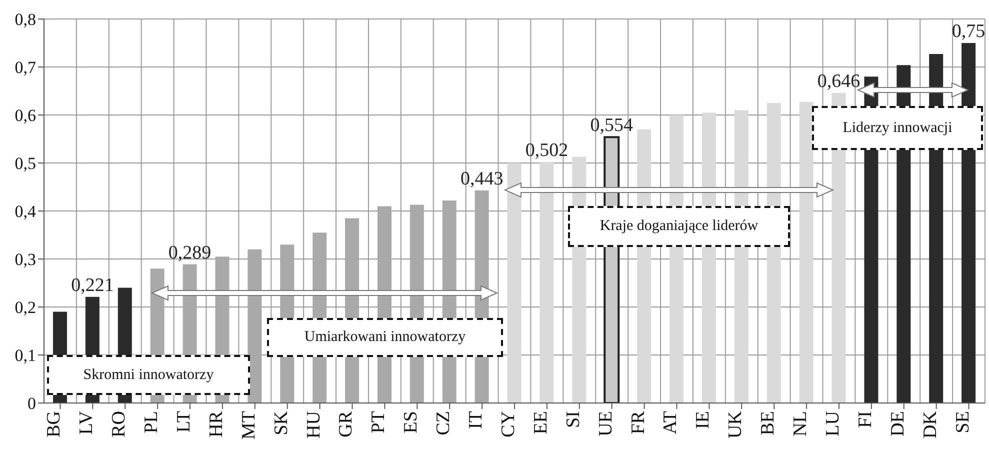  Describe the element at coordinates (25, 164) in the screenshot. I see `y-tick-label: 0,5` at that location.